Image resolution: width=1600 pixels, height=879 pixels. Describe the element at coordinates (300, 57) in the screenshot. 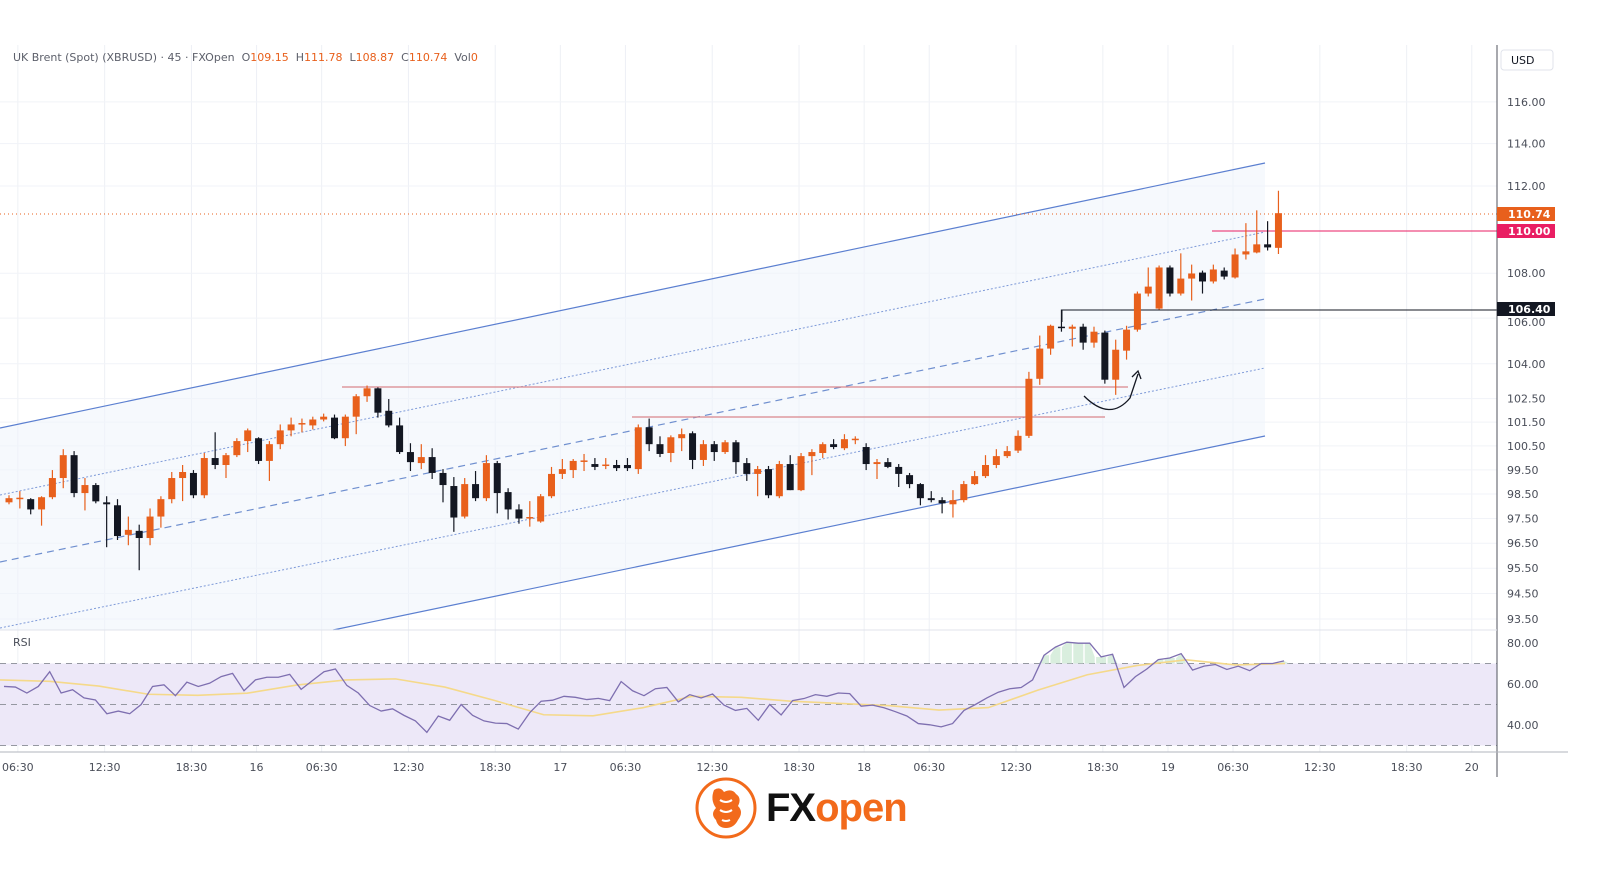

I see `high-label: H` at that location.